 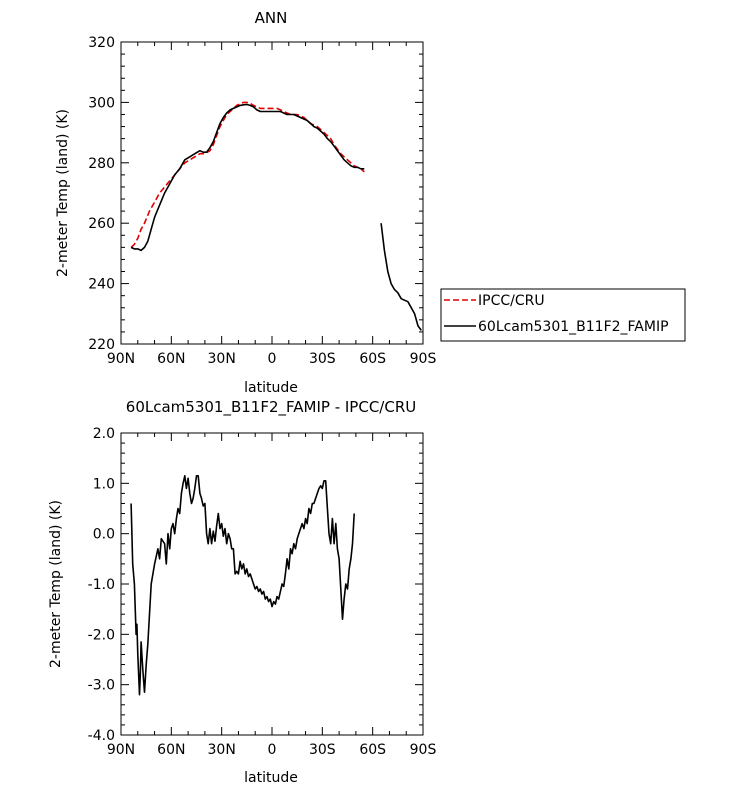 What do you see at coordinates (222, 750) in the screenshot?
I see `bottom-chart-x-tick-label: 30N` at bounding box center [222, 750].